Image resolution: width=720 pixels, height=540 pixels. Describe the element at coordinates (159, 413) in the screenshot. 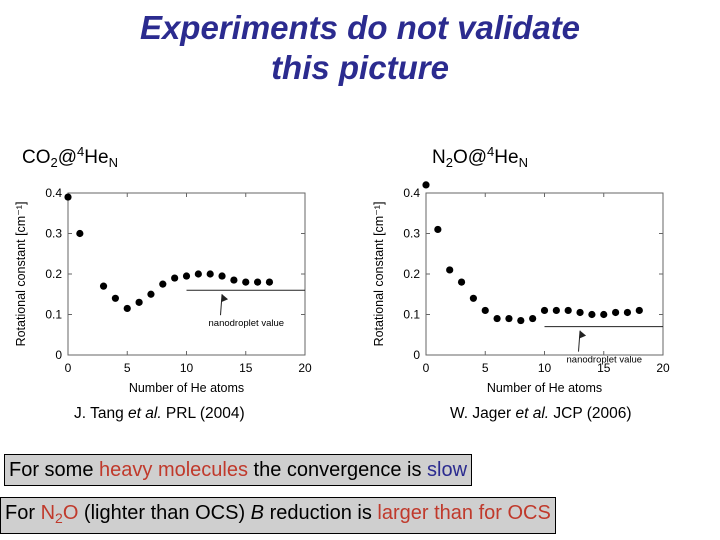

I see `reference-tang: J. Tang et al. PRL (2004)` at that location.